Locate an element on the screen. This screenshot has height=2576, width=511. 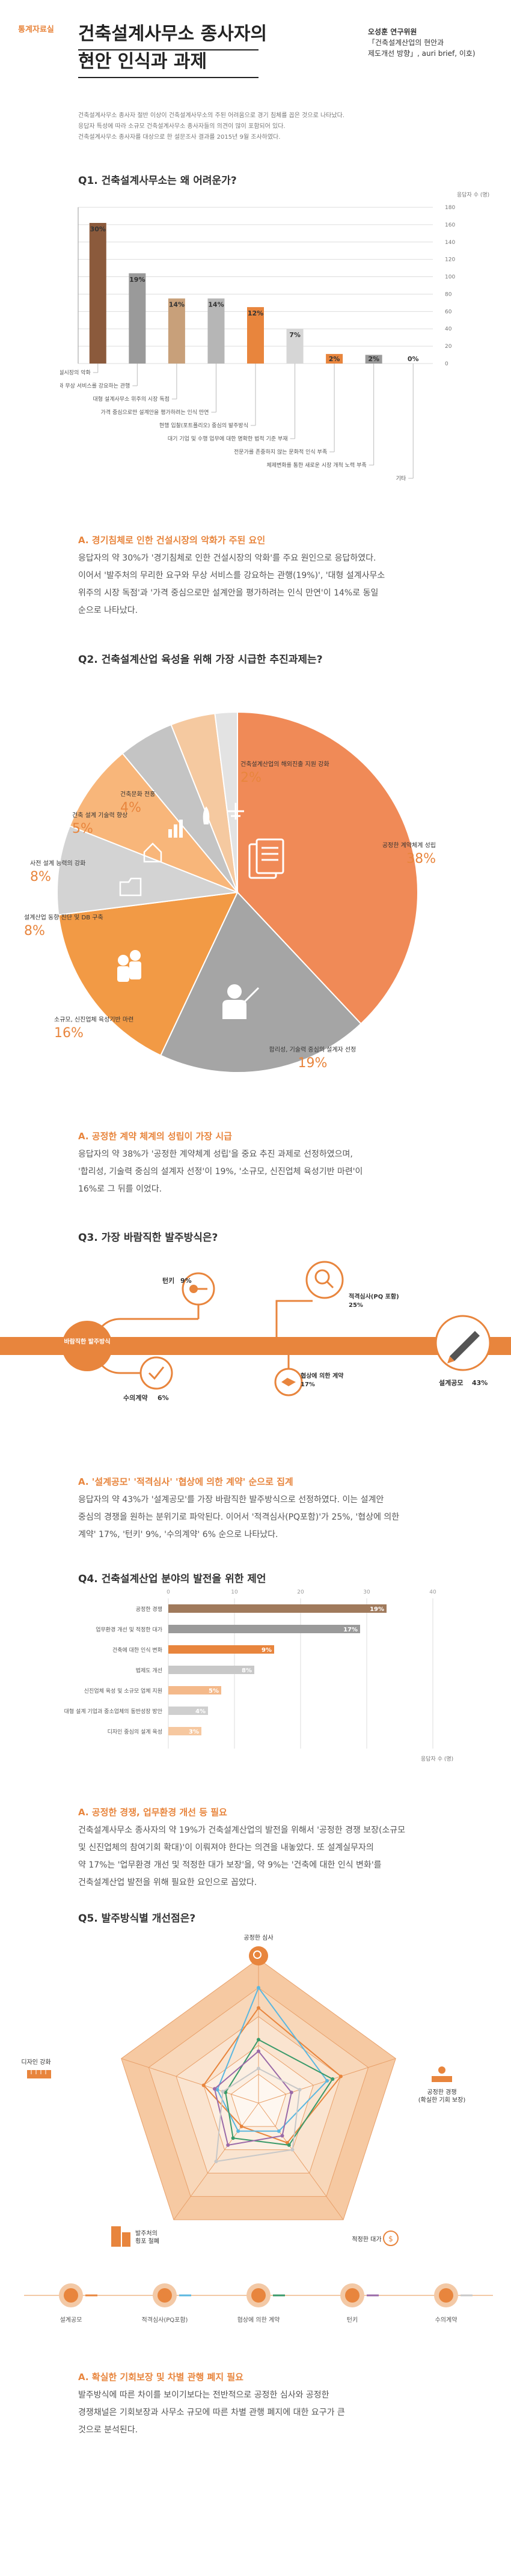
author-pub-1: 「건축설계산업의 현안과 is located at coordinates (406, 42).